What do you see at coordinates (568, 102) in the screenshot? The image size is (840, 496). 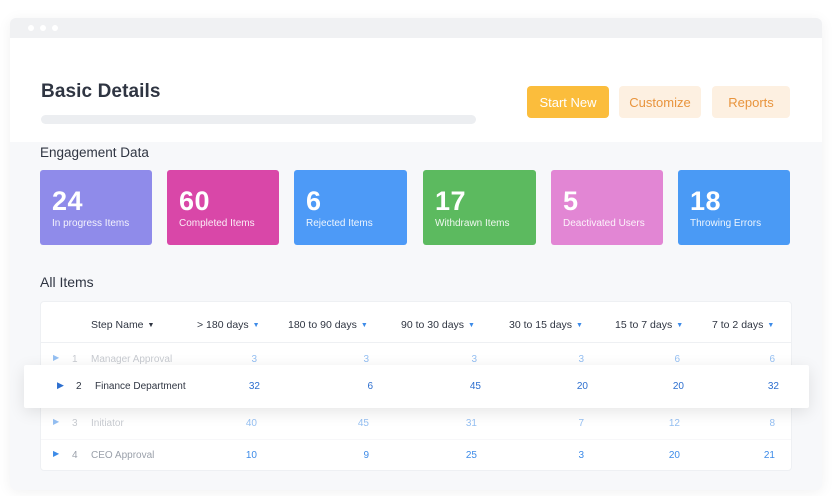 I see `start-new-button: Start New` at bounding box center [568, 102].